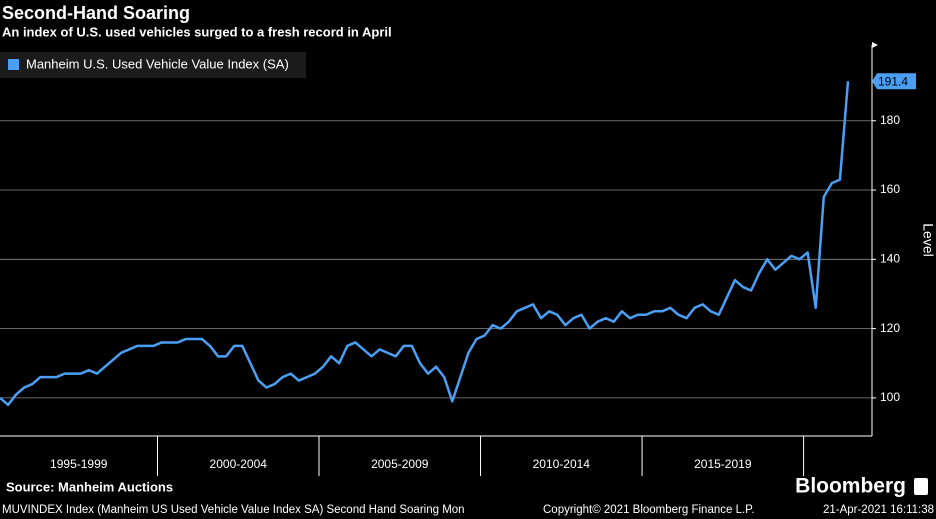 This screenshot has height=519, width=936. I want to click on legend-box, so click(153, 65).